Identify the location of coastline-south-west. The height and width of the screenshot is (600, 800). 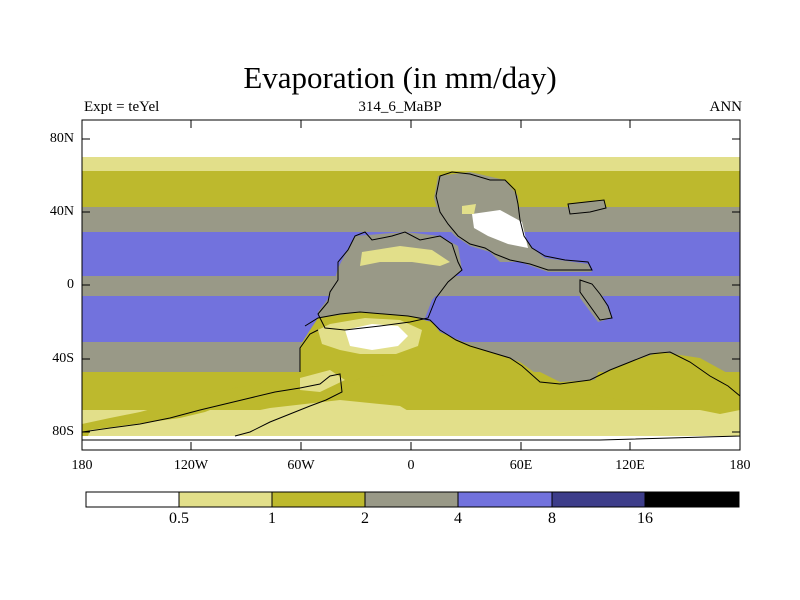
(309, 350).